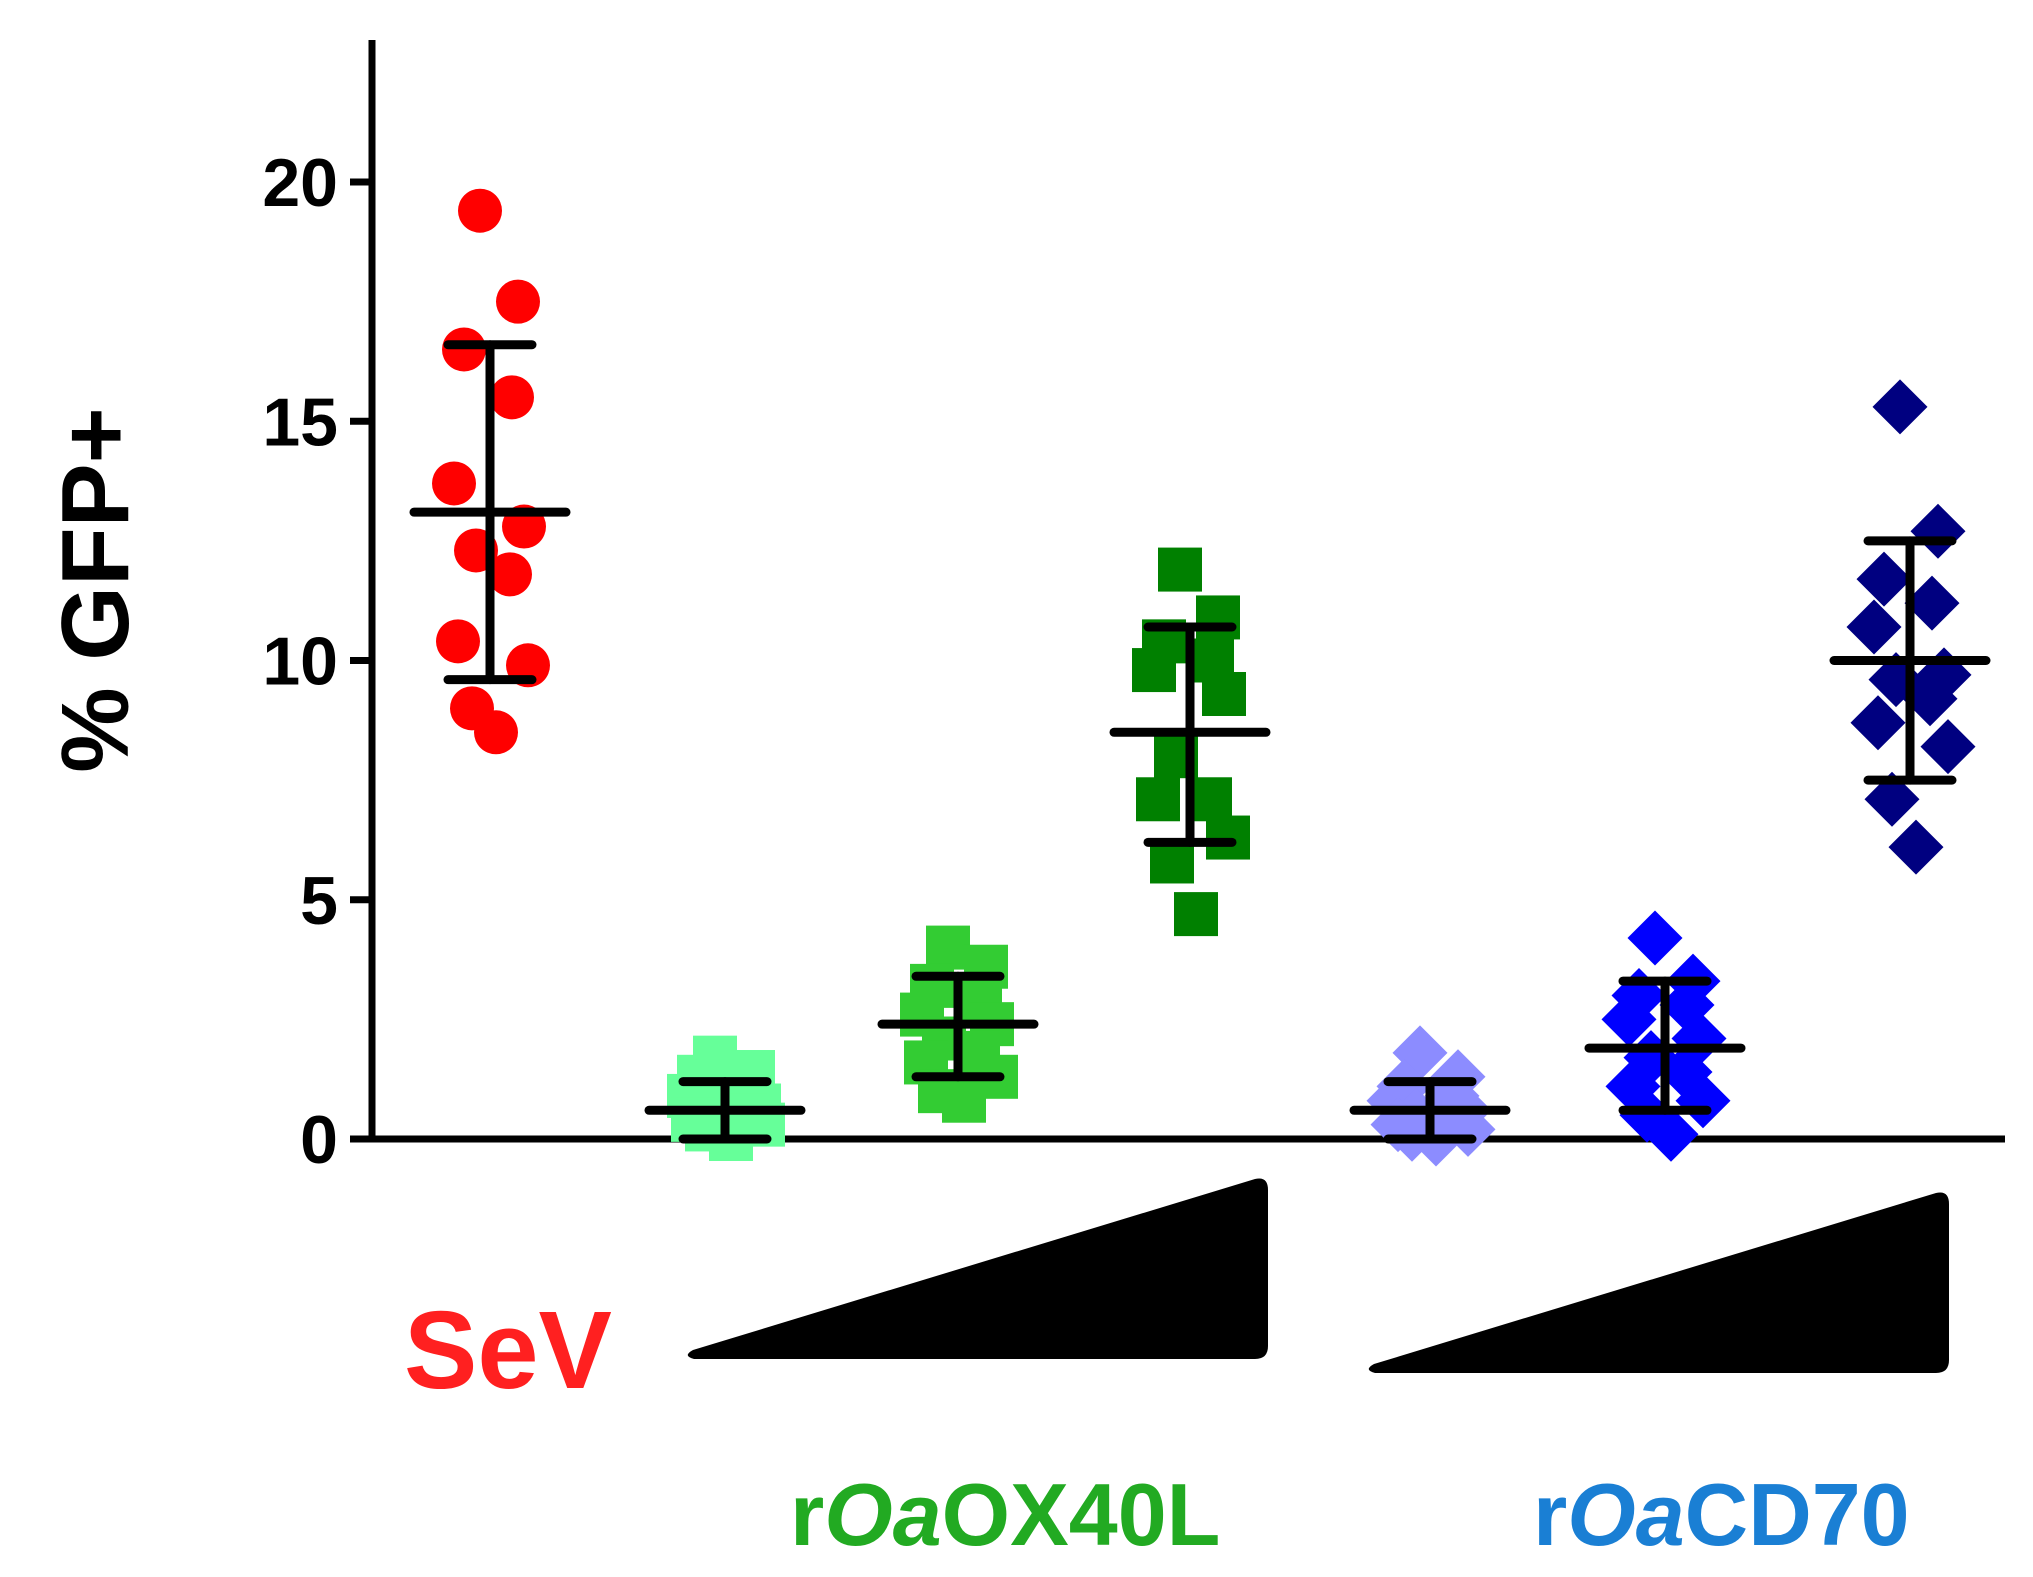  I want to click on y-tick-label: 0, so click(319, 1140).